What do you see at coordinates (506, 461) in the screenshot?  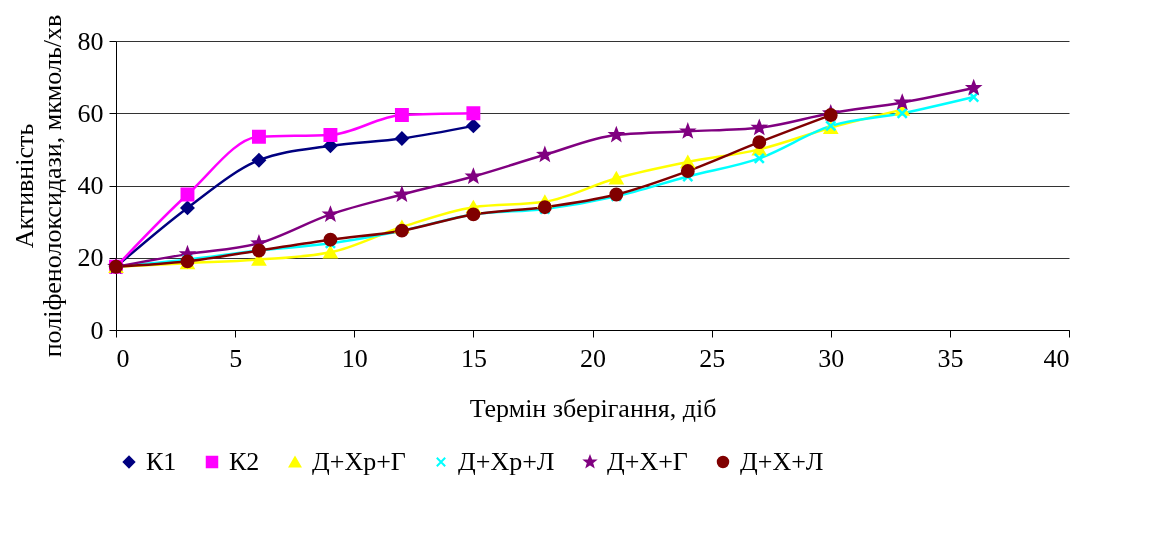 I see `legend-label: Д+Хр+Л` at bounding box center [506, 461].